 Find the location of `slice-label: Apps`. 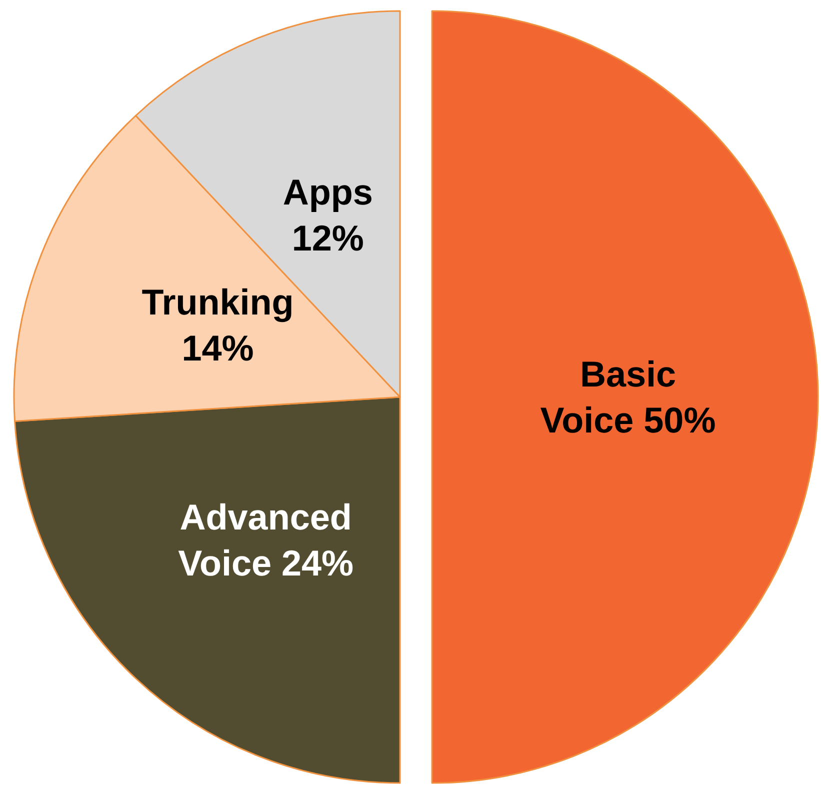

slice-label: Apps is located at coordinates (327, 191).